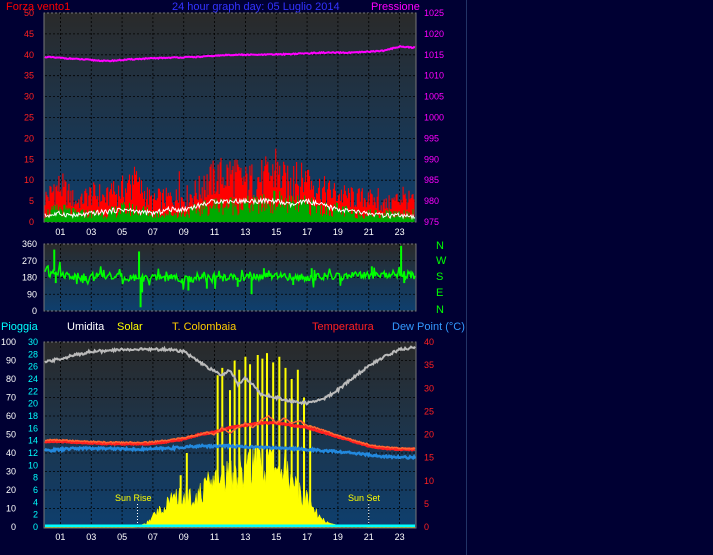  I want to click on y-temp-tick-label: 10, so click(429, 481).